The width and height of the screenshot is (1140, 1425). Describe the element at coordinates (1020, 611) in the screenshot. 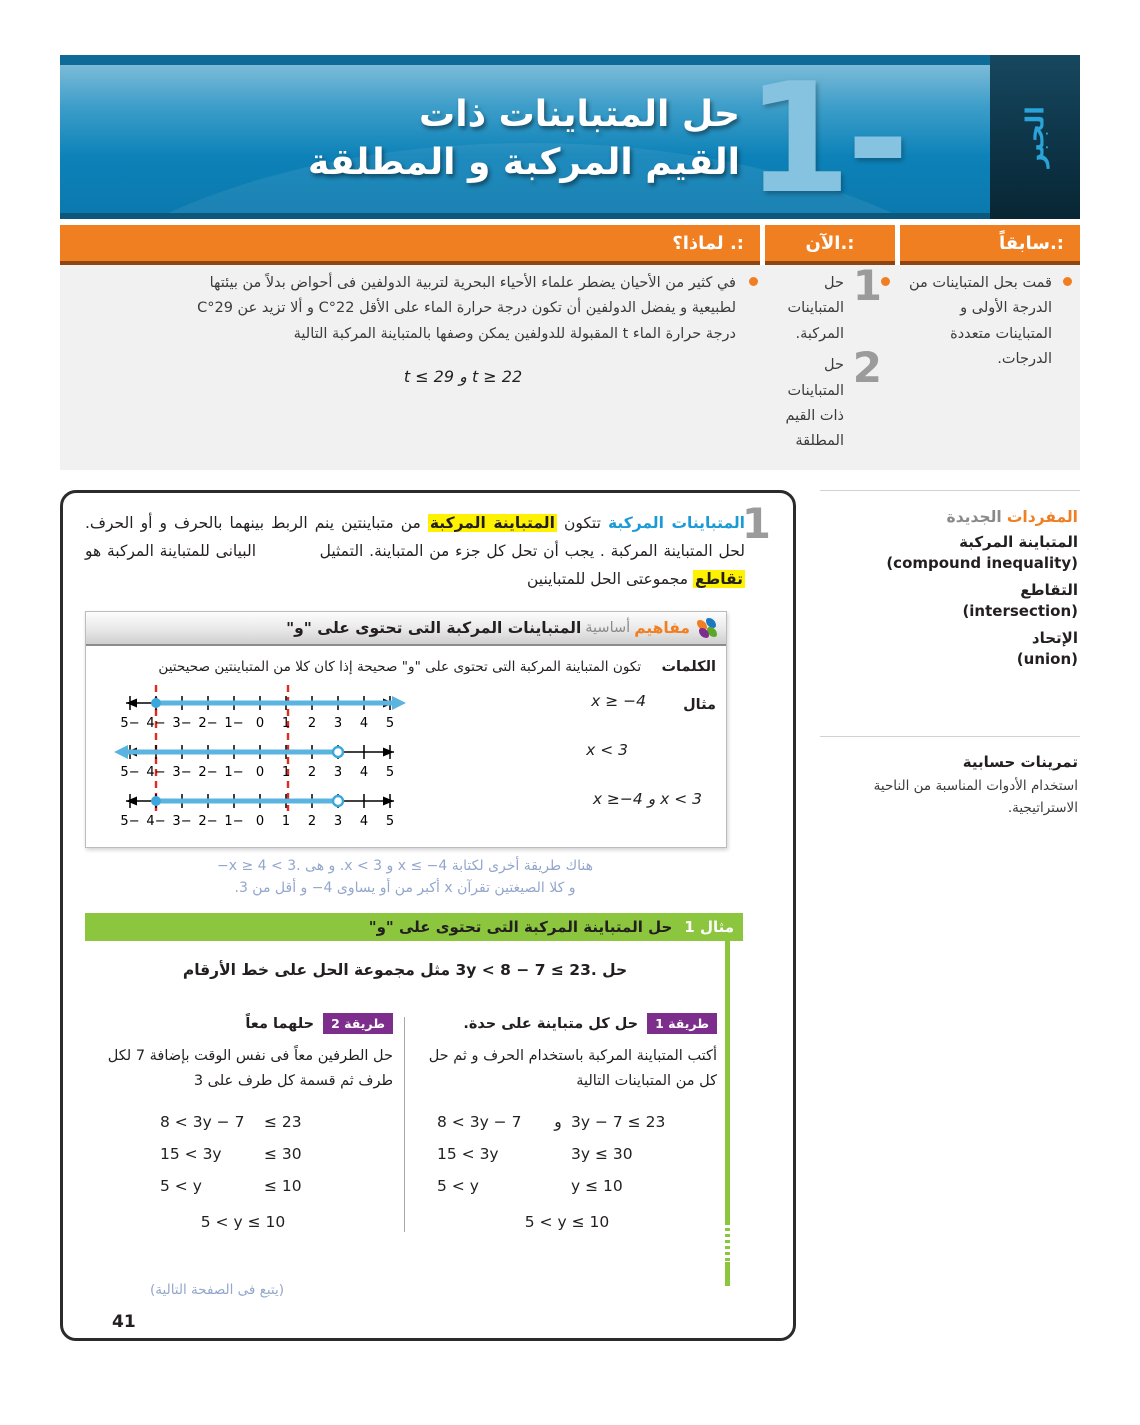

I see `vocab-term-2-en: (intersection)` at that location.